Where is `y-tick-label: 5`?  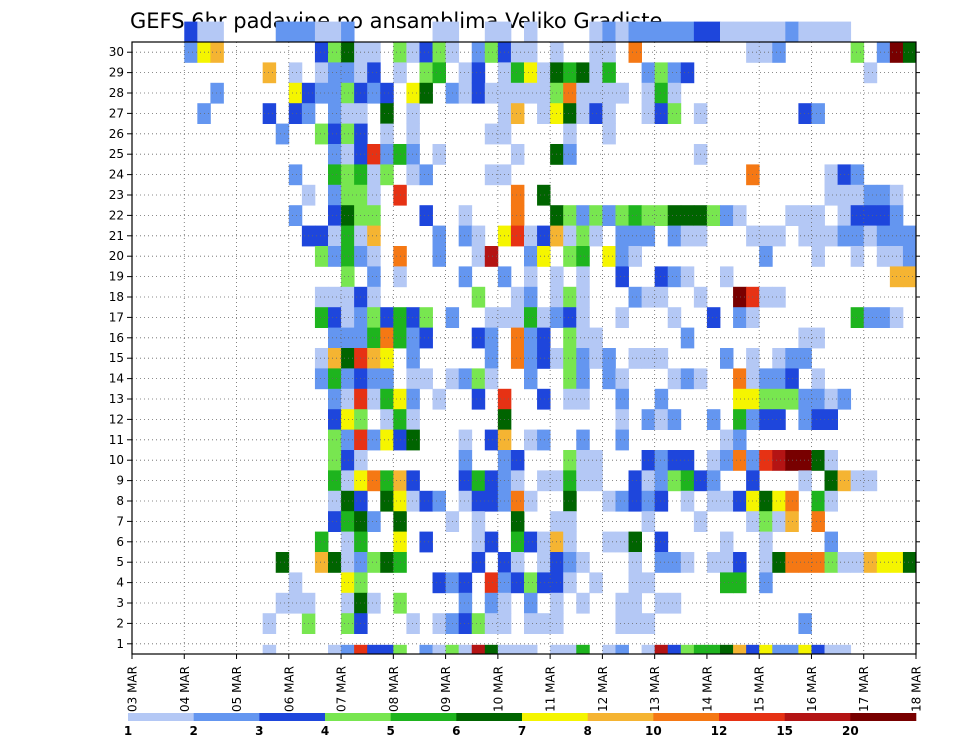
y-tick-label: 5 is located at coordinates (120, 562).